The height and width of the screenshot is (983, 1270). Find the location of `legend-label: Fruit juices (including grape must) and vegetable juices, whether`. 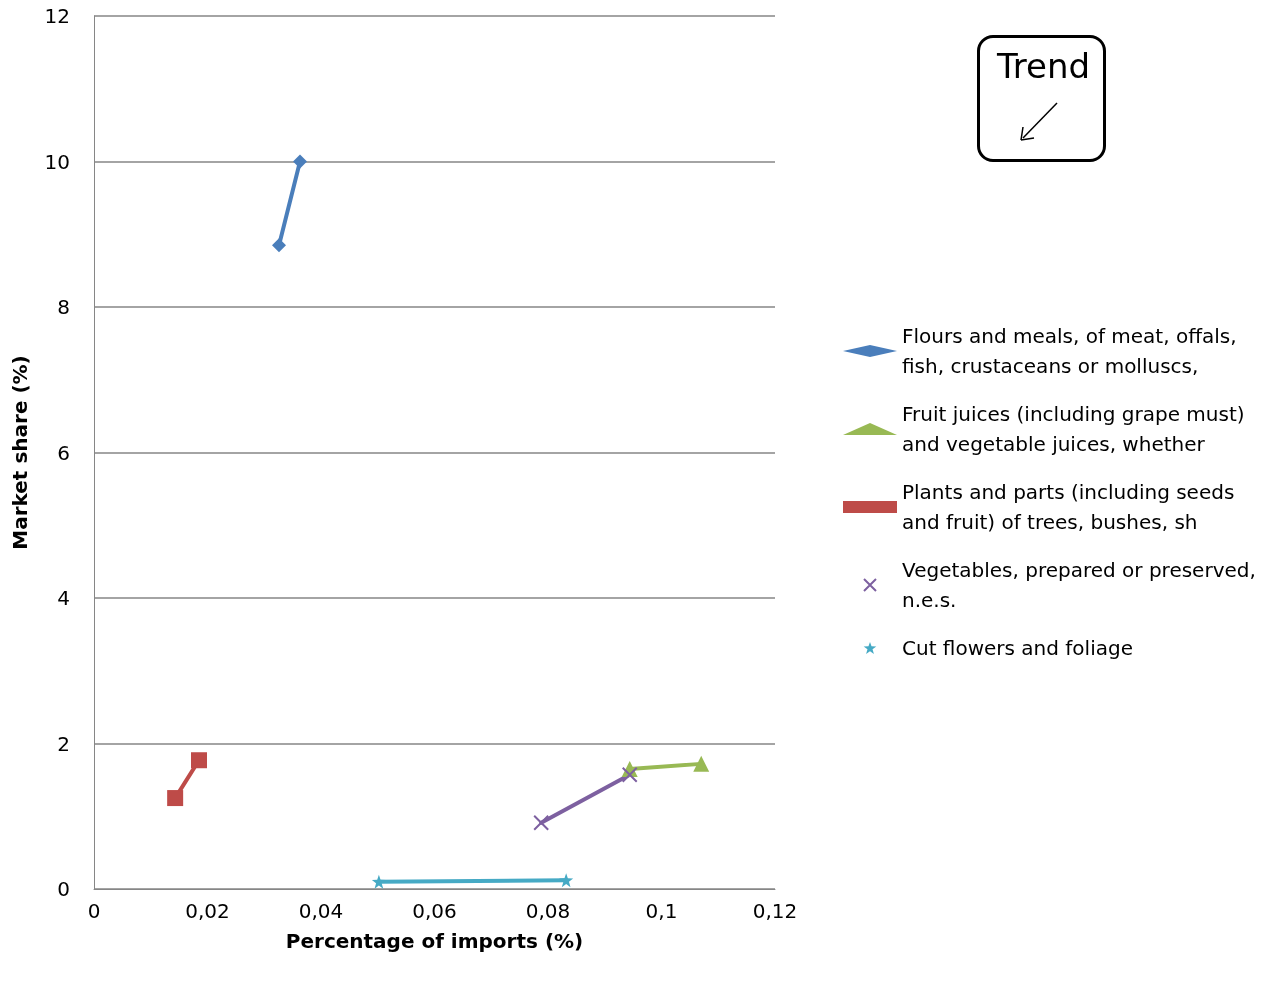

legend-label: Fruit juices (including grape must) and vegetable juices, whether is located at coordinates (1076, 429).